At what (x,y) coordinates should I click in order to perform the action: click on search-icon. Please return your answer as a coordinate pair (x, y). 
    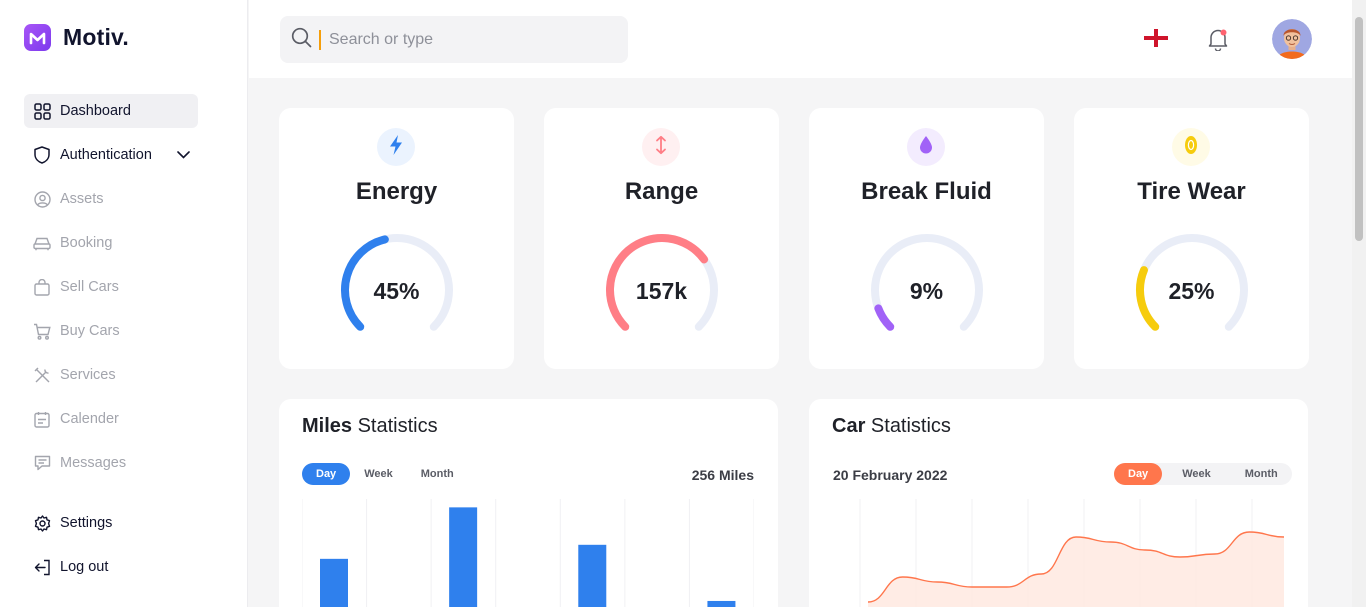
    Looking at the image, I should click on (301, 40).